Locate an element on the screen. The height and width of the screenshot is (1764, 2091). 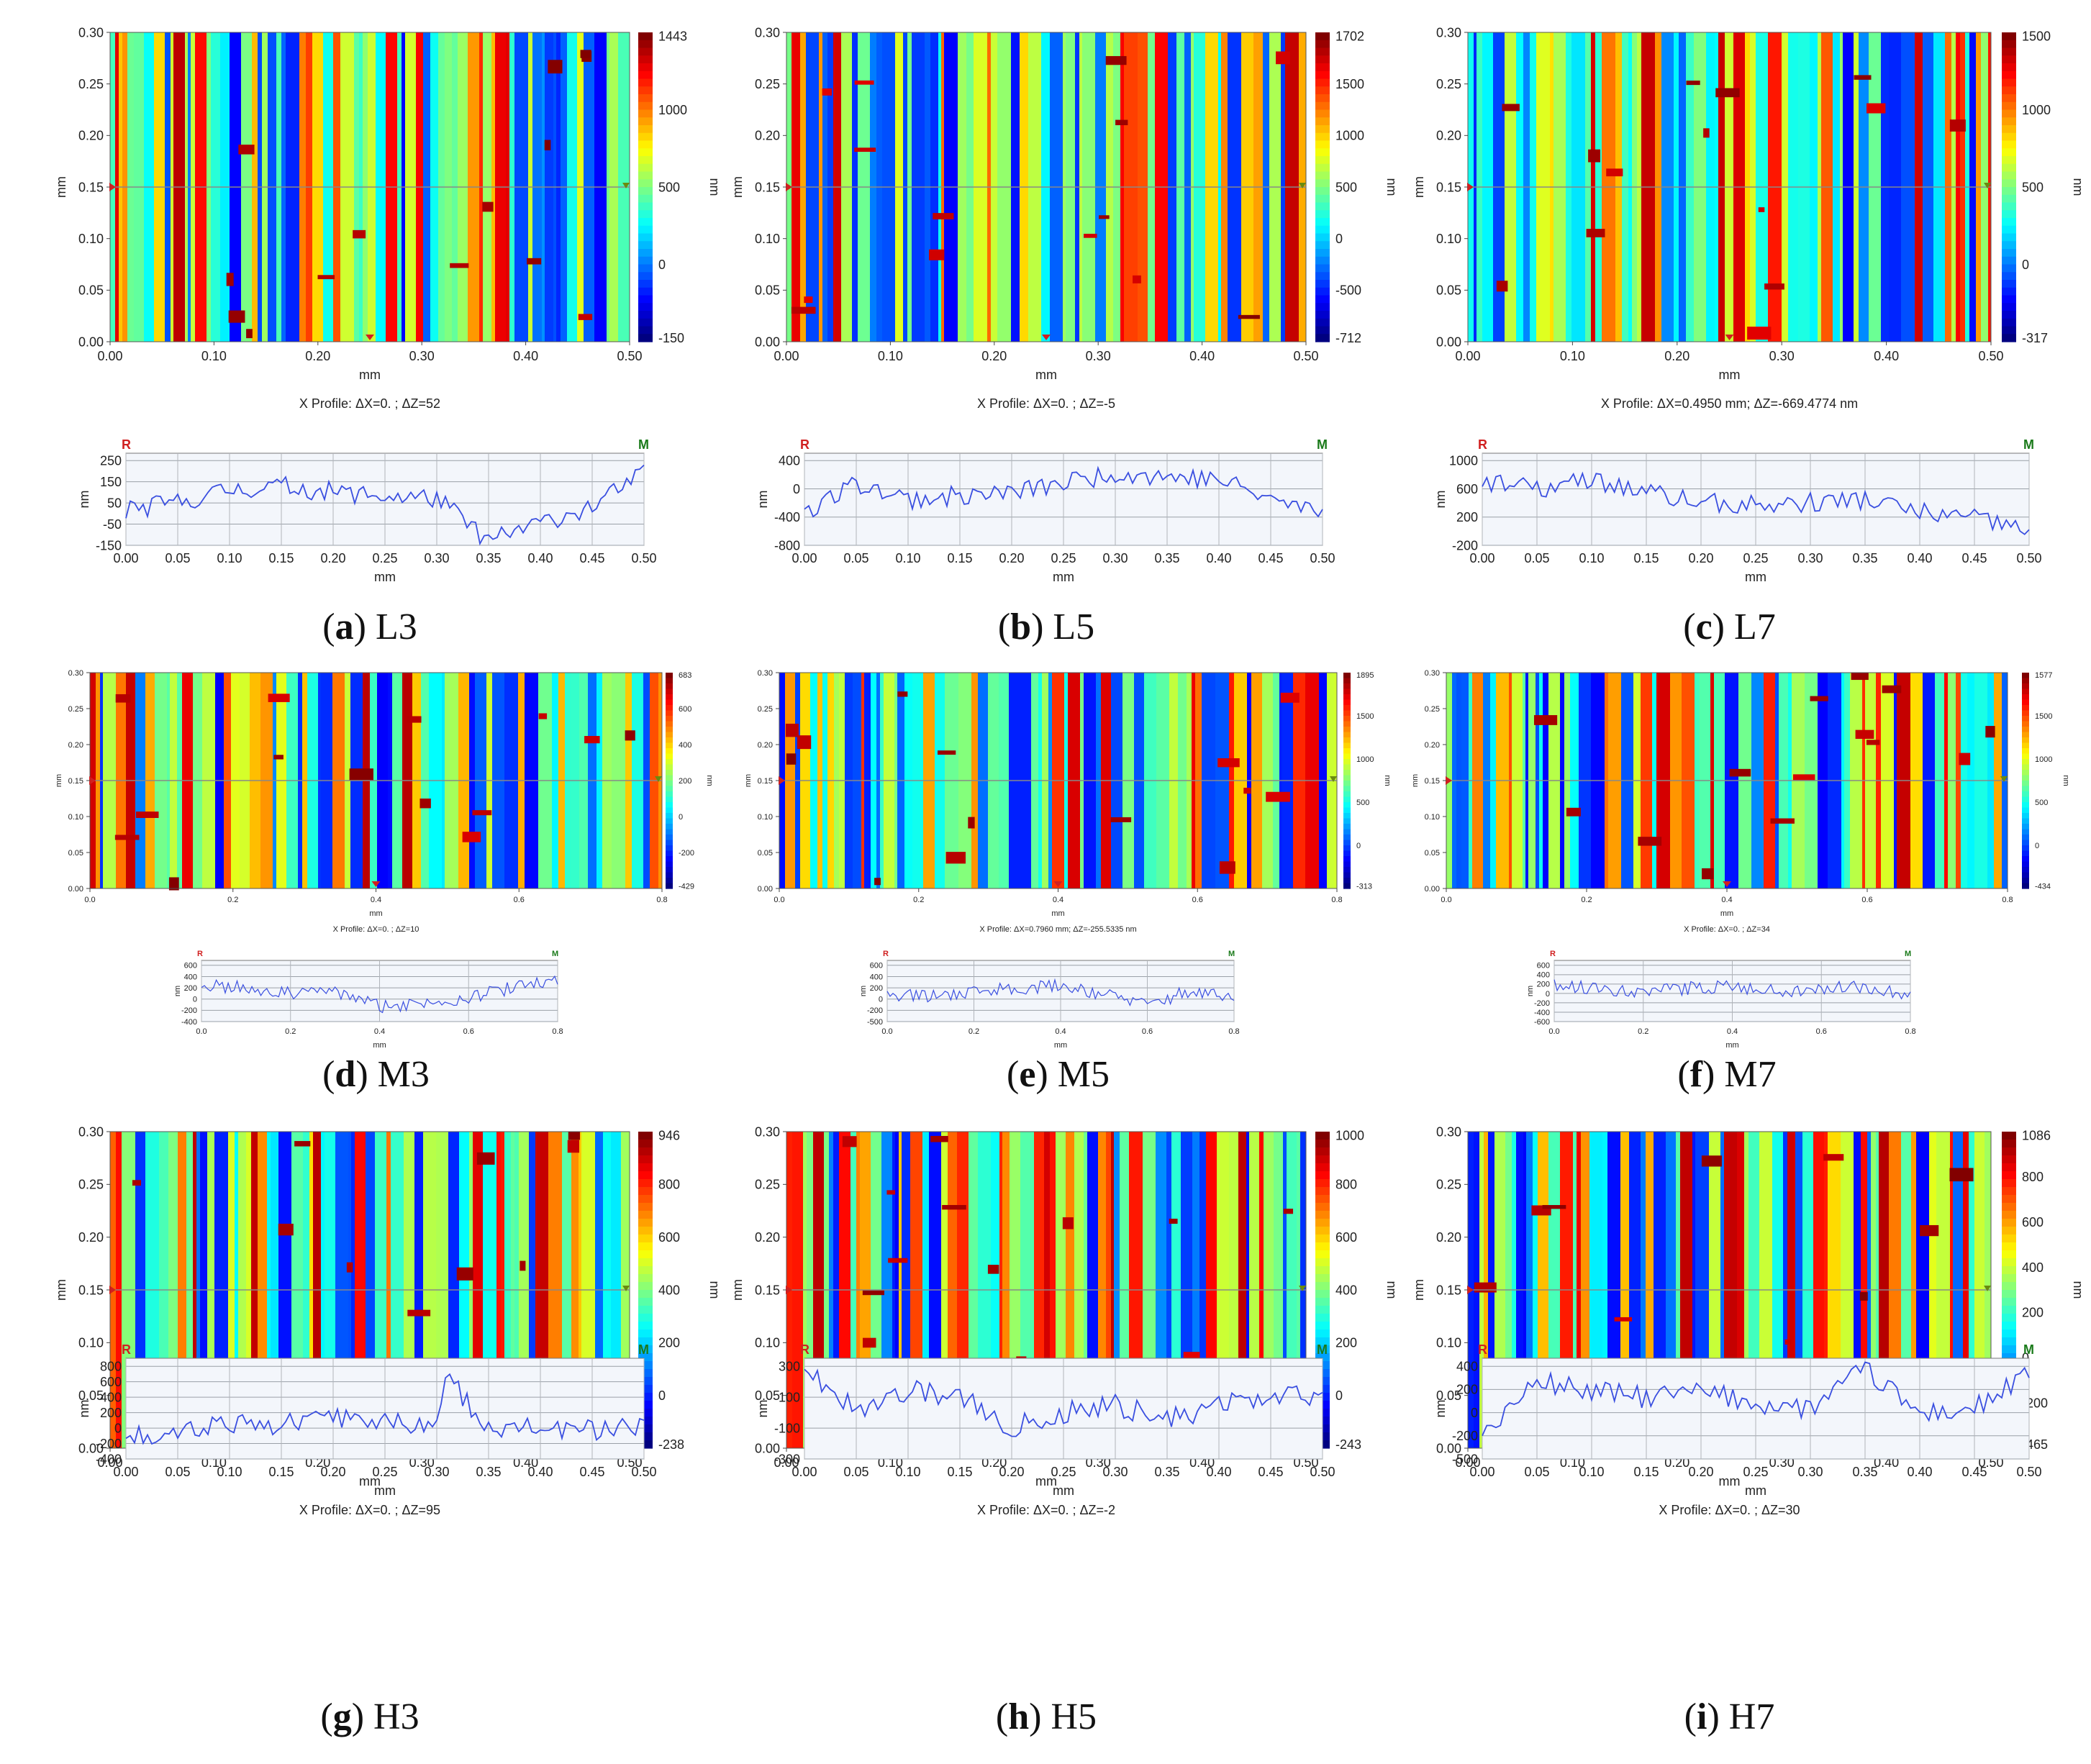
x-tick-label: 0.40 is located at coordinates (1202, 356).